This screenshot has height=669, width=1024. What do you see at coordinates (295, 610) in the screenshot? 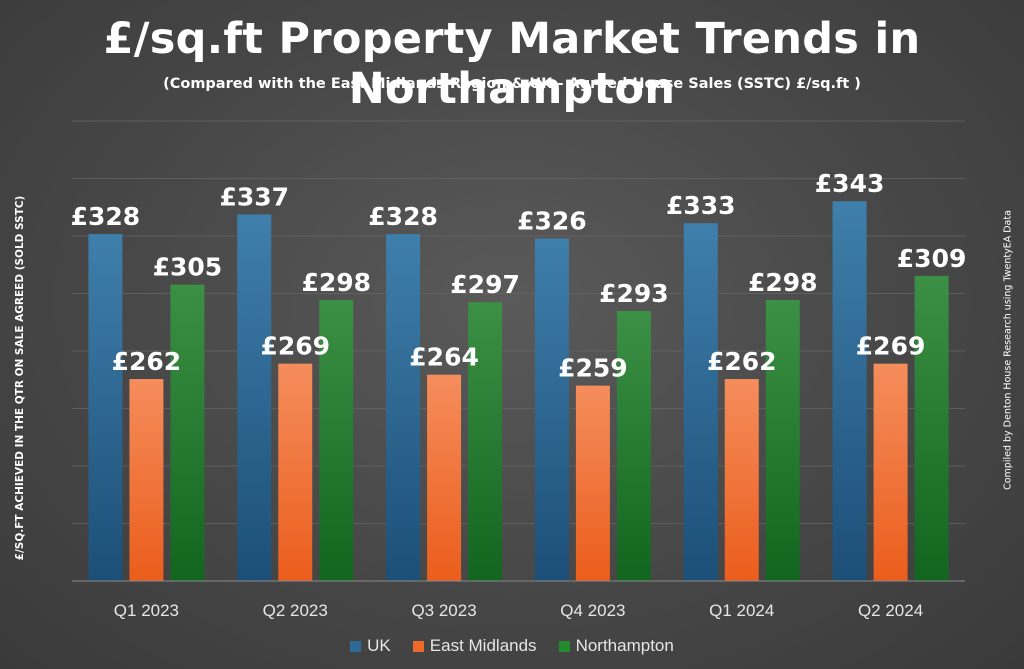
I see `x-tick-label: Q2 2023` at bounding box center [295, 610].